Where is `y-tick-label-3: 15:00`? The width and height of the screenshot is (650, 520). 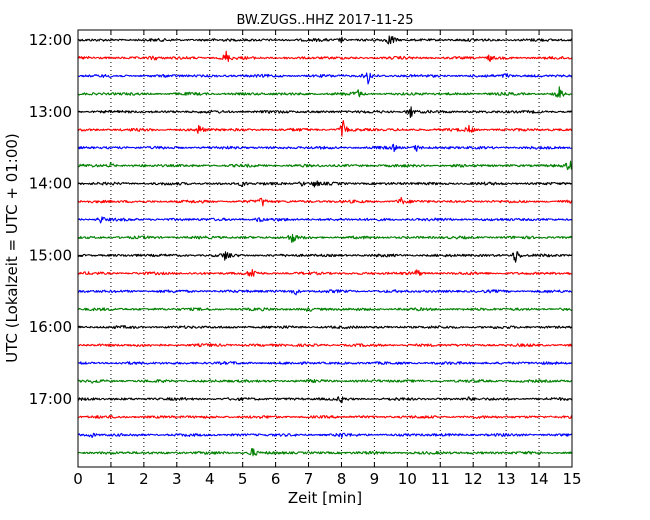 y-tick-label-3: 15:00 is located at coordinates (50, 255).